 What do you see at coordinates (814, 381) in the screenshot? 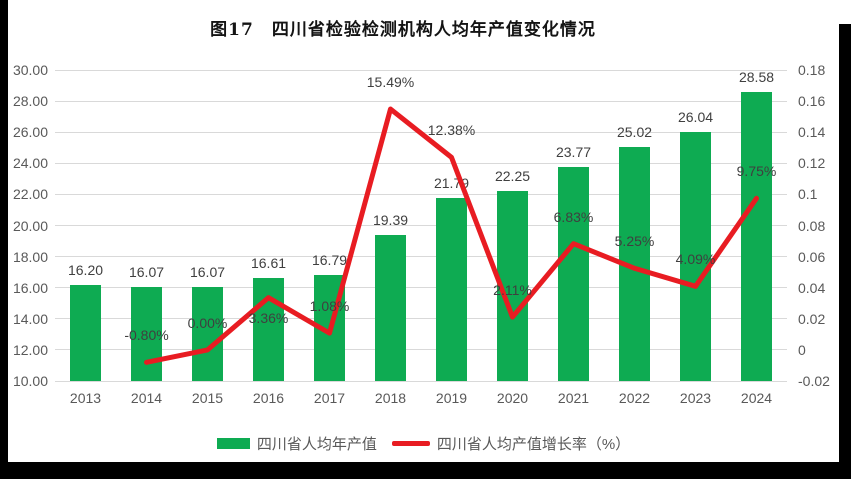
I see `y-axis-right-tick: -0.02` at bounding box center [814, 381].